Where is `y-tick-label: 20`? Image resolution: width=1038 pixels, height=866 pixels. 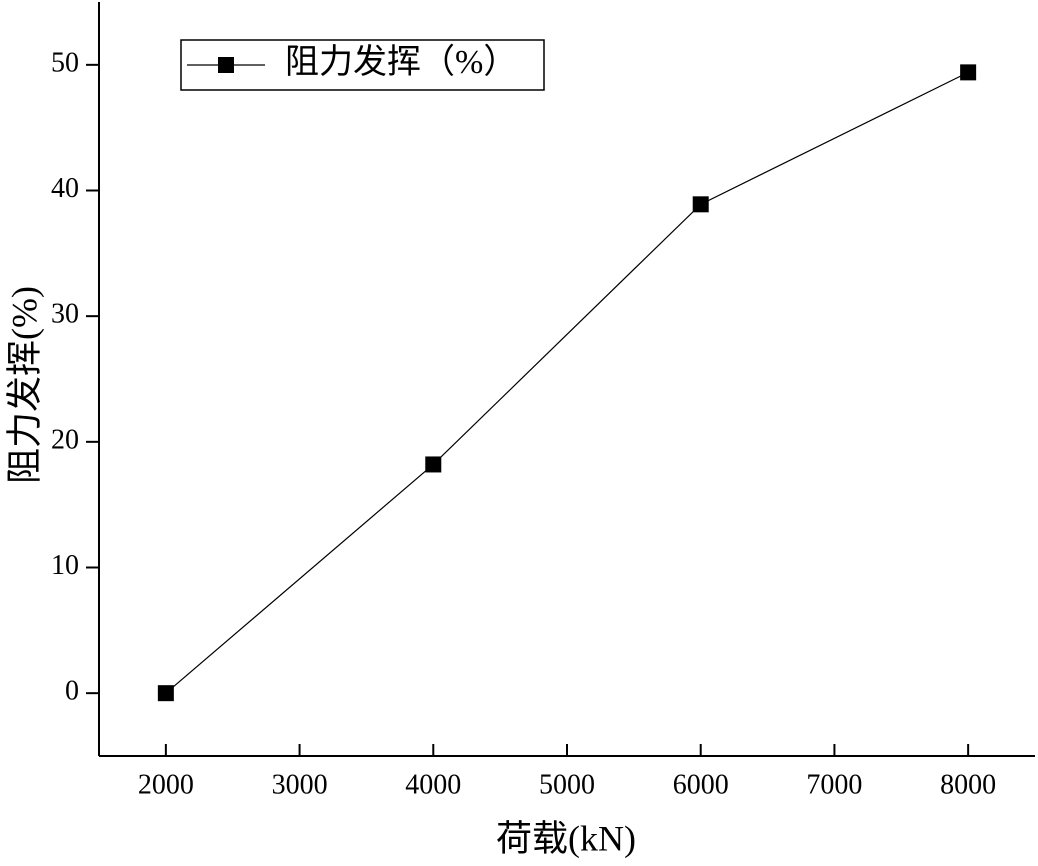 y-tick-label: 20 is located at coordinates (65, 439).